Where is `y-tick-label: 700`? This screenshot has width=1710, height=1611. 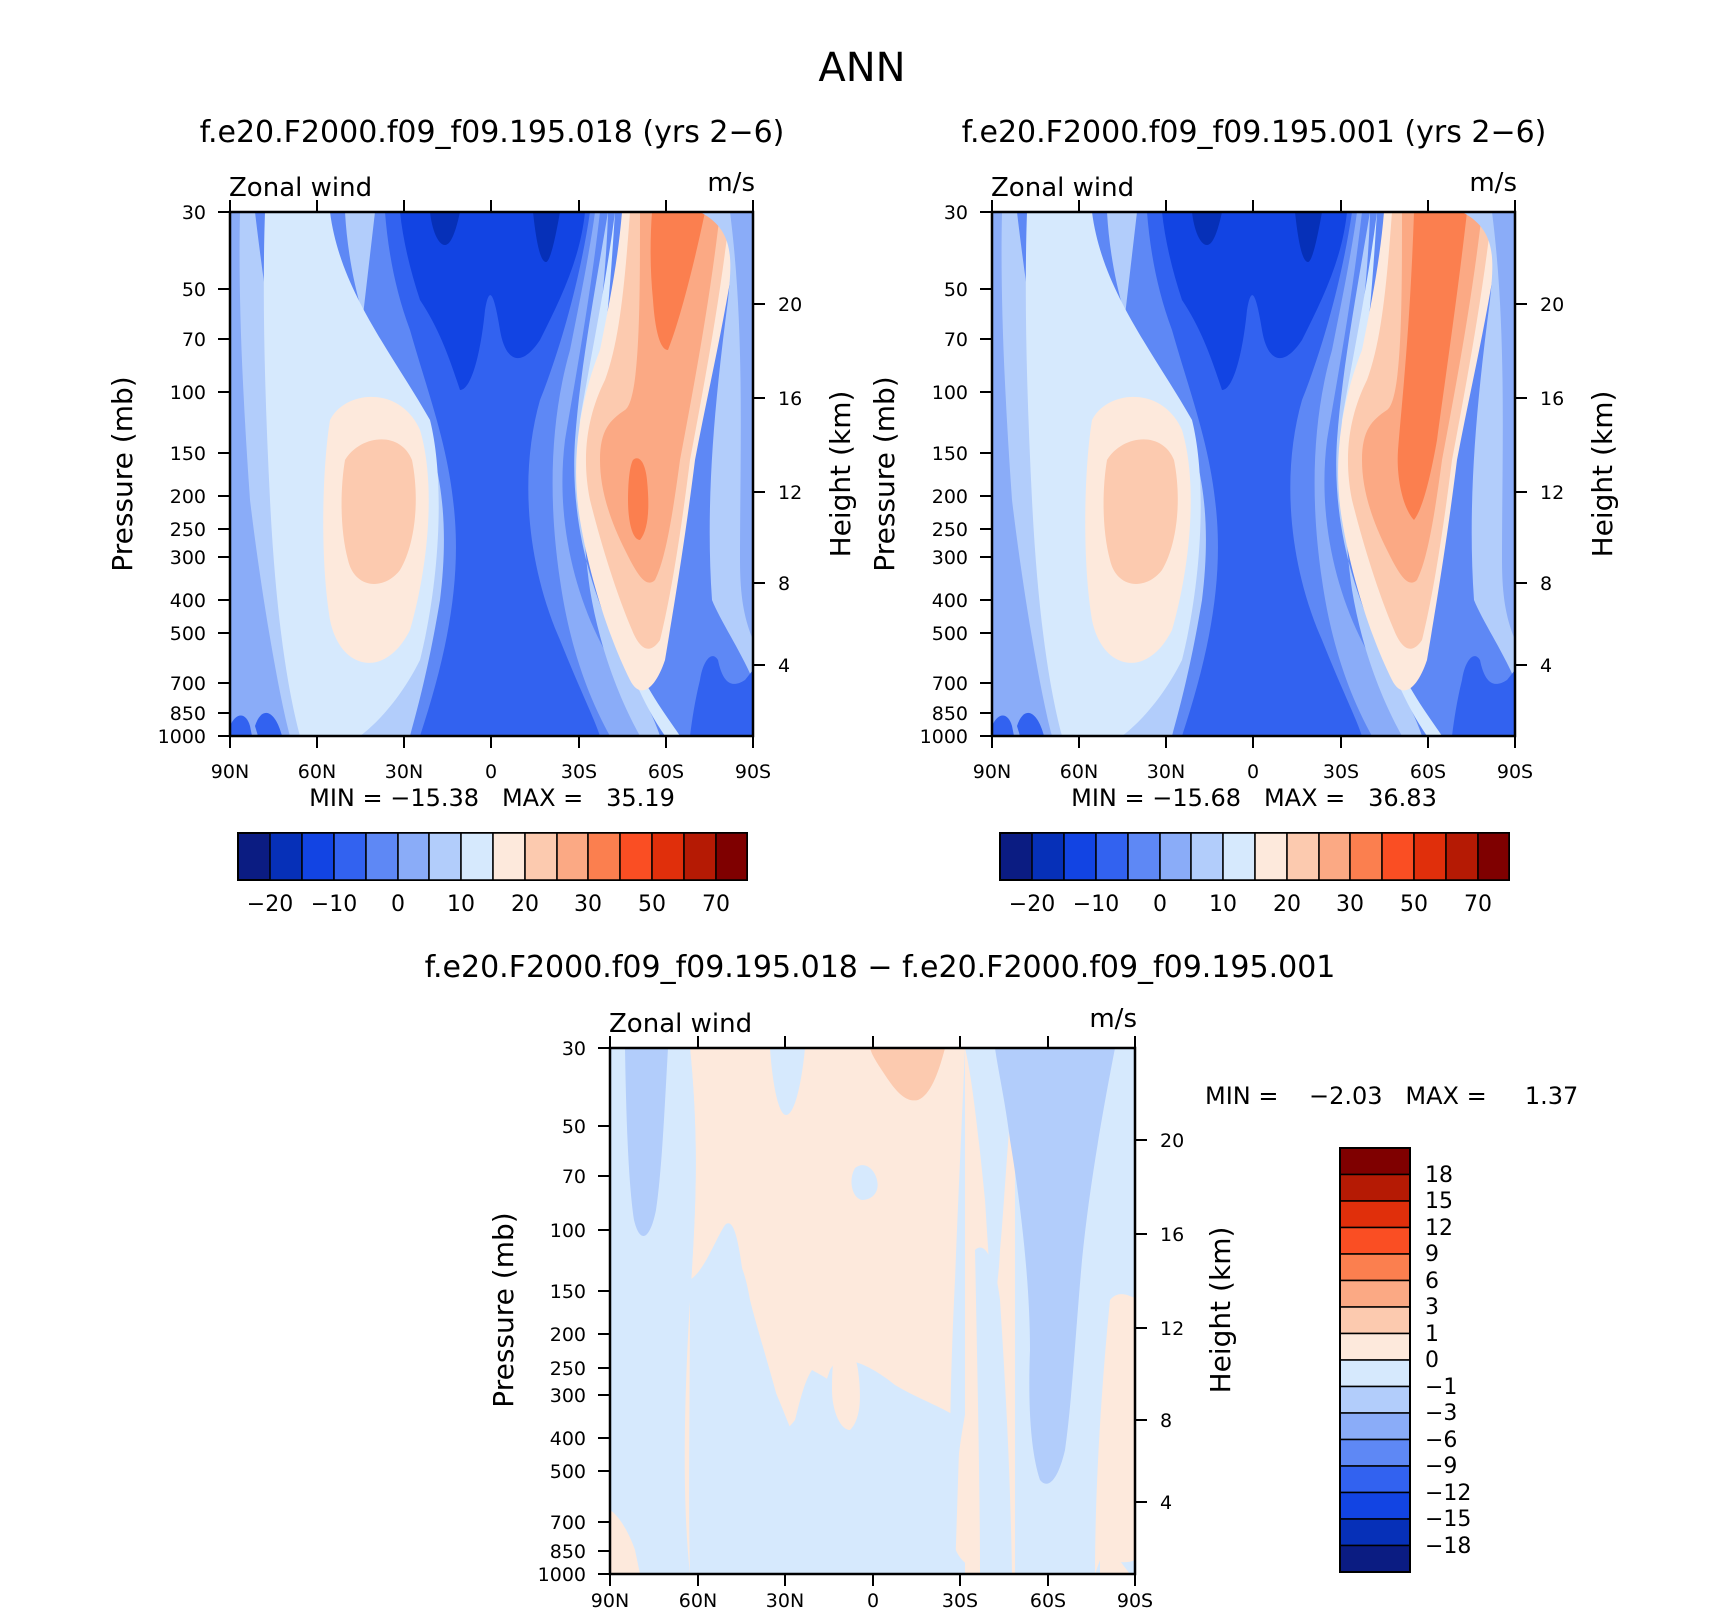 y-tick-label: 700 is located at coordinates (568, 1523).